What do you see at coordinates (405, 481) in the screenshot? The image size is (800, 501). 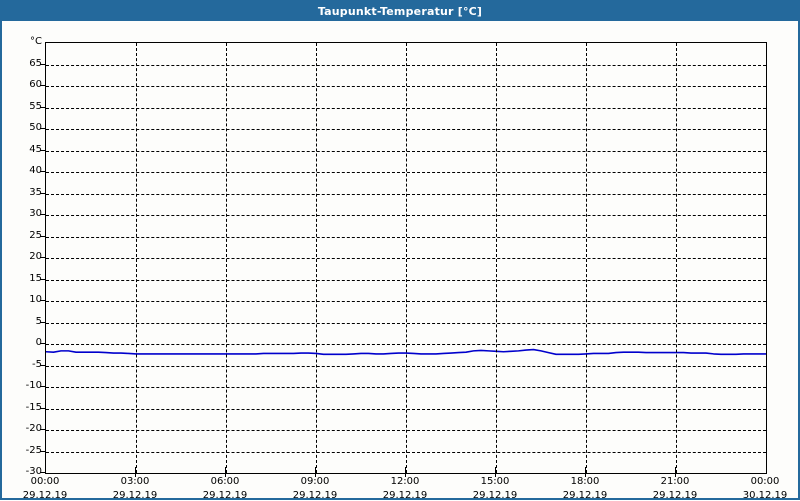 I see `x-axis-time-label: 12:00` at bounding box center [405, 481].